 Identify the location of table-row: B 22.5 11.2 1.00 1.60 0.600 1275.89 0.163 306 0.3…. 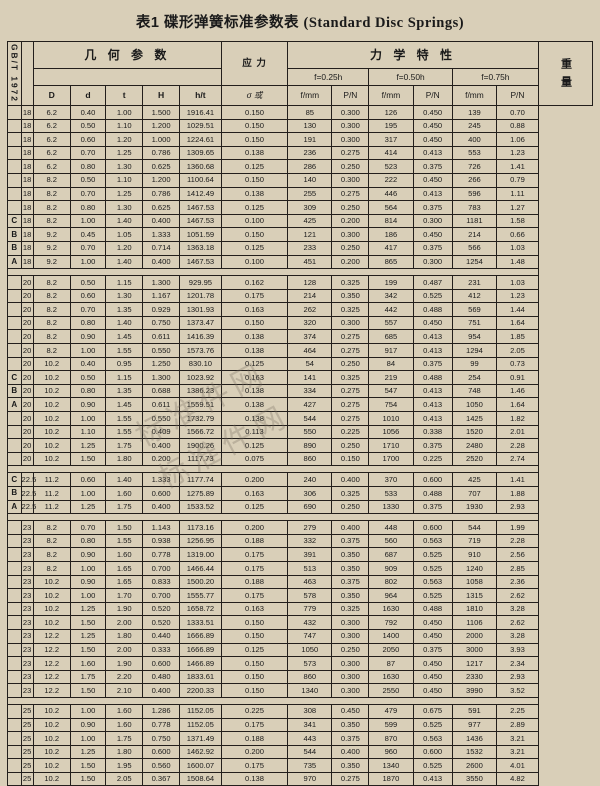
(300, 493).